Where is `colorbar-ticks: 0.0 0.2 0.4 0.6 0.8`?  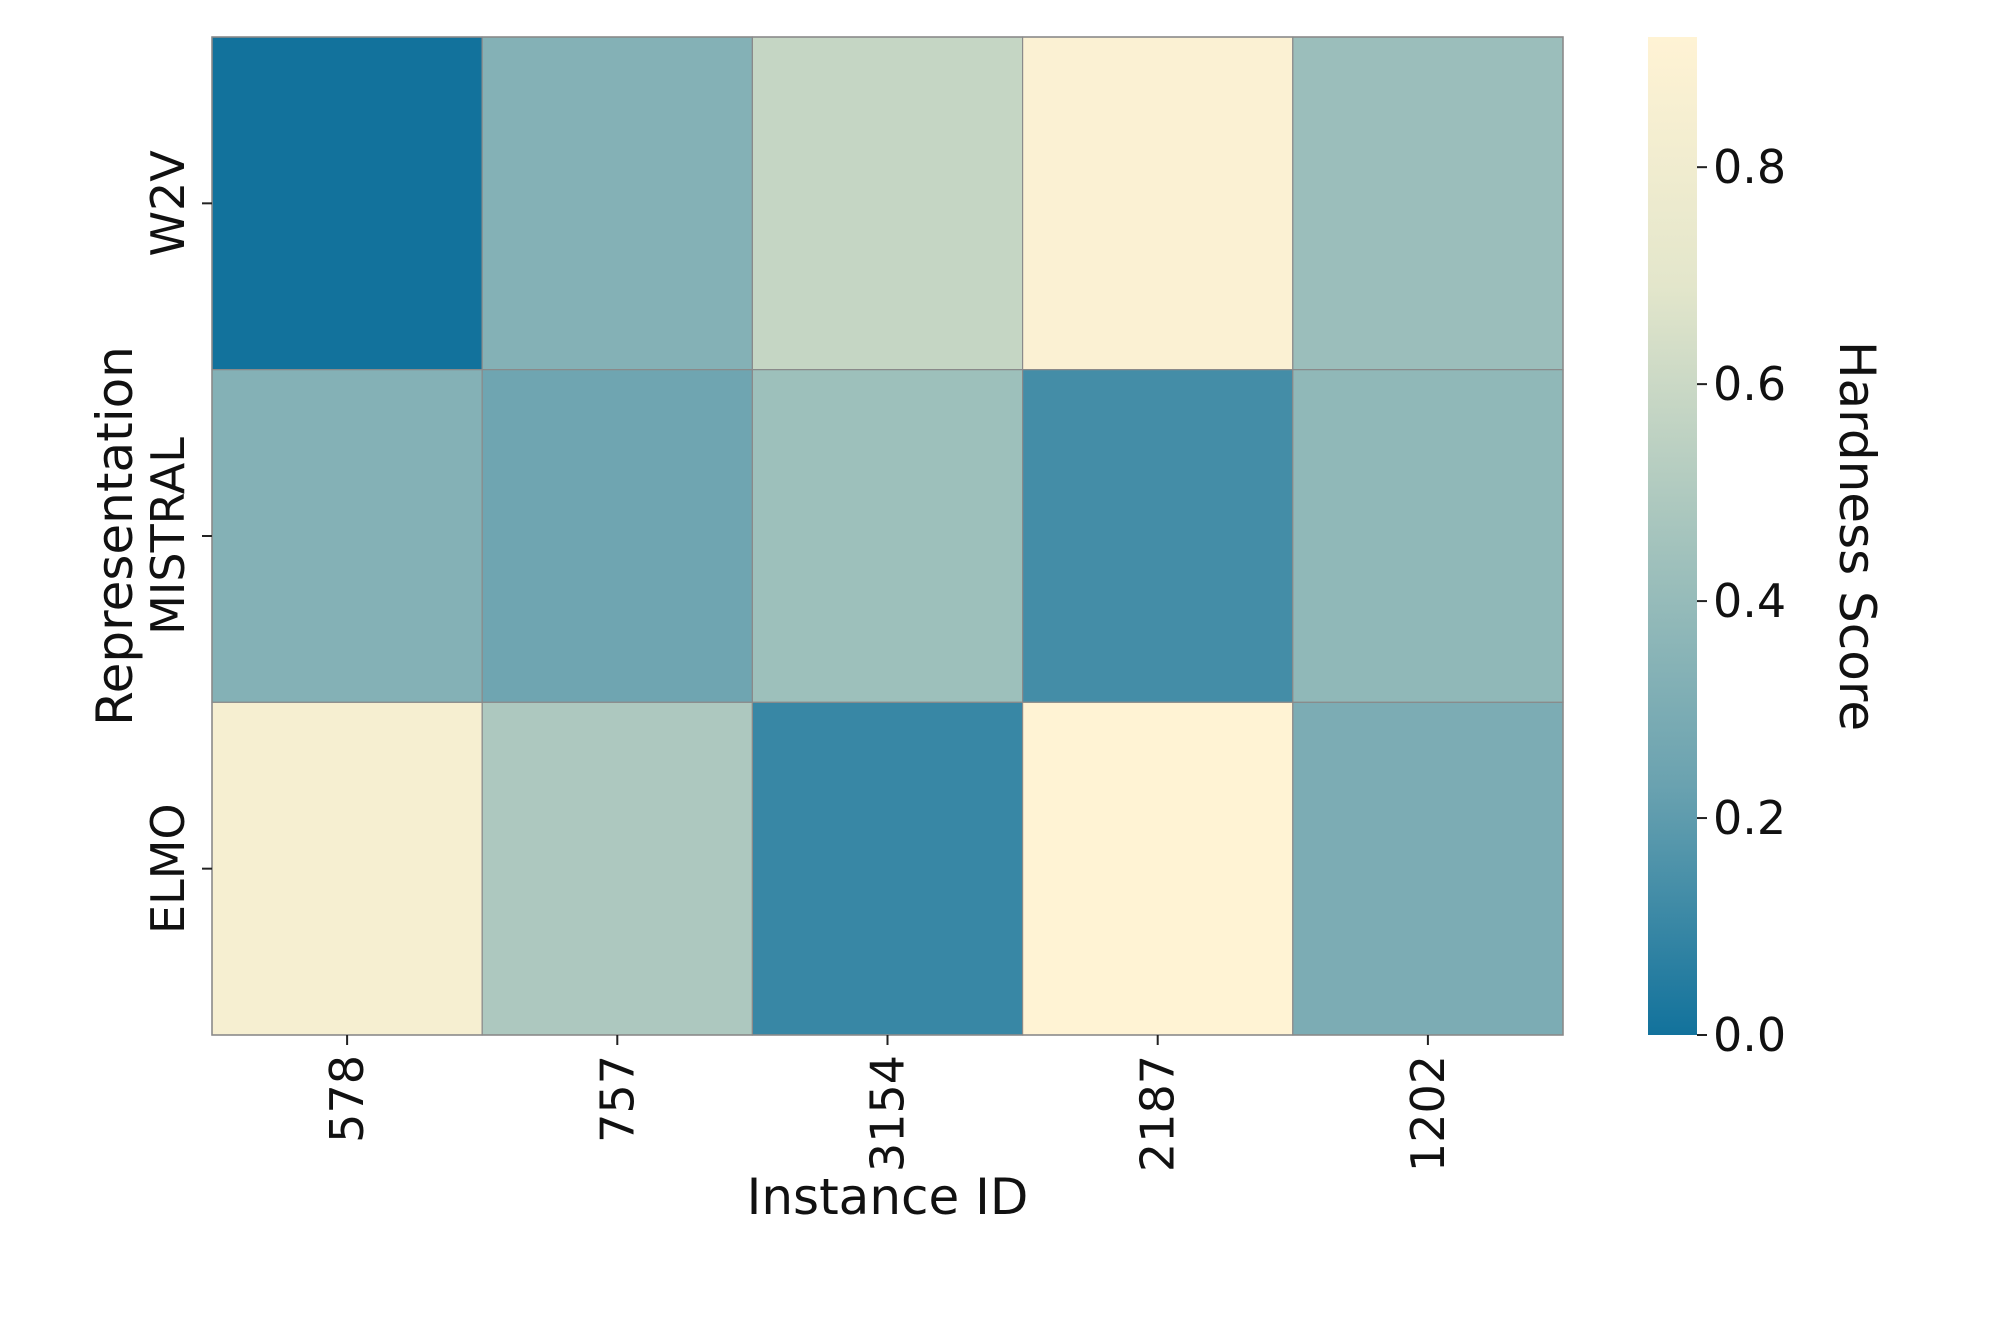
colorbar-ticks: 0.0 0.2 0.4 0.6 0.8 is located at coordinates (1741, 601).